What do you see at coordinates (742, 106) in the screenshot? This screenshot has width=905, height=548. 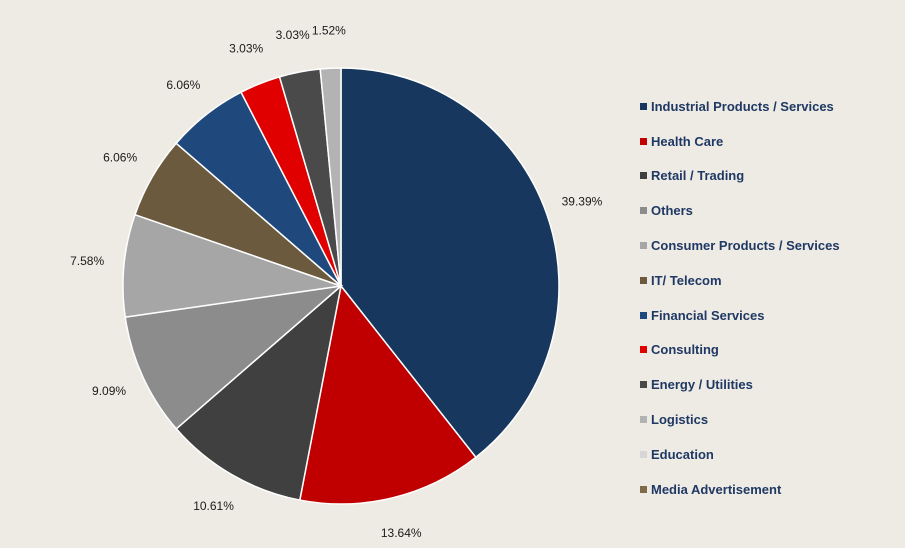 I see `legend-label: Industrial Products / Services` at bounding box center [742, 106].